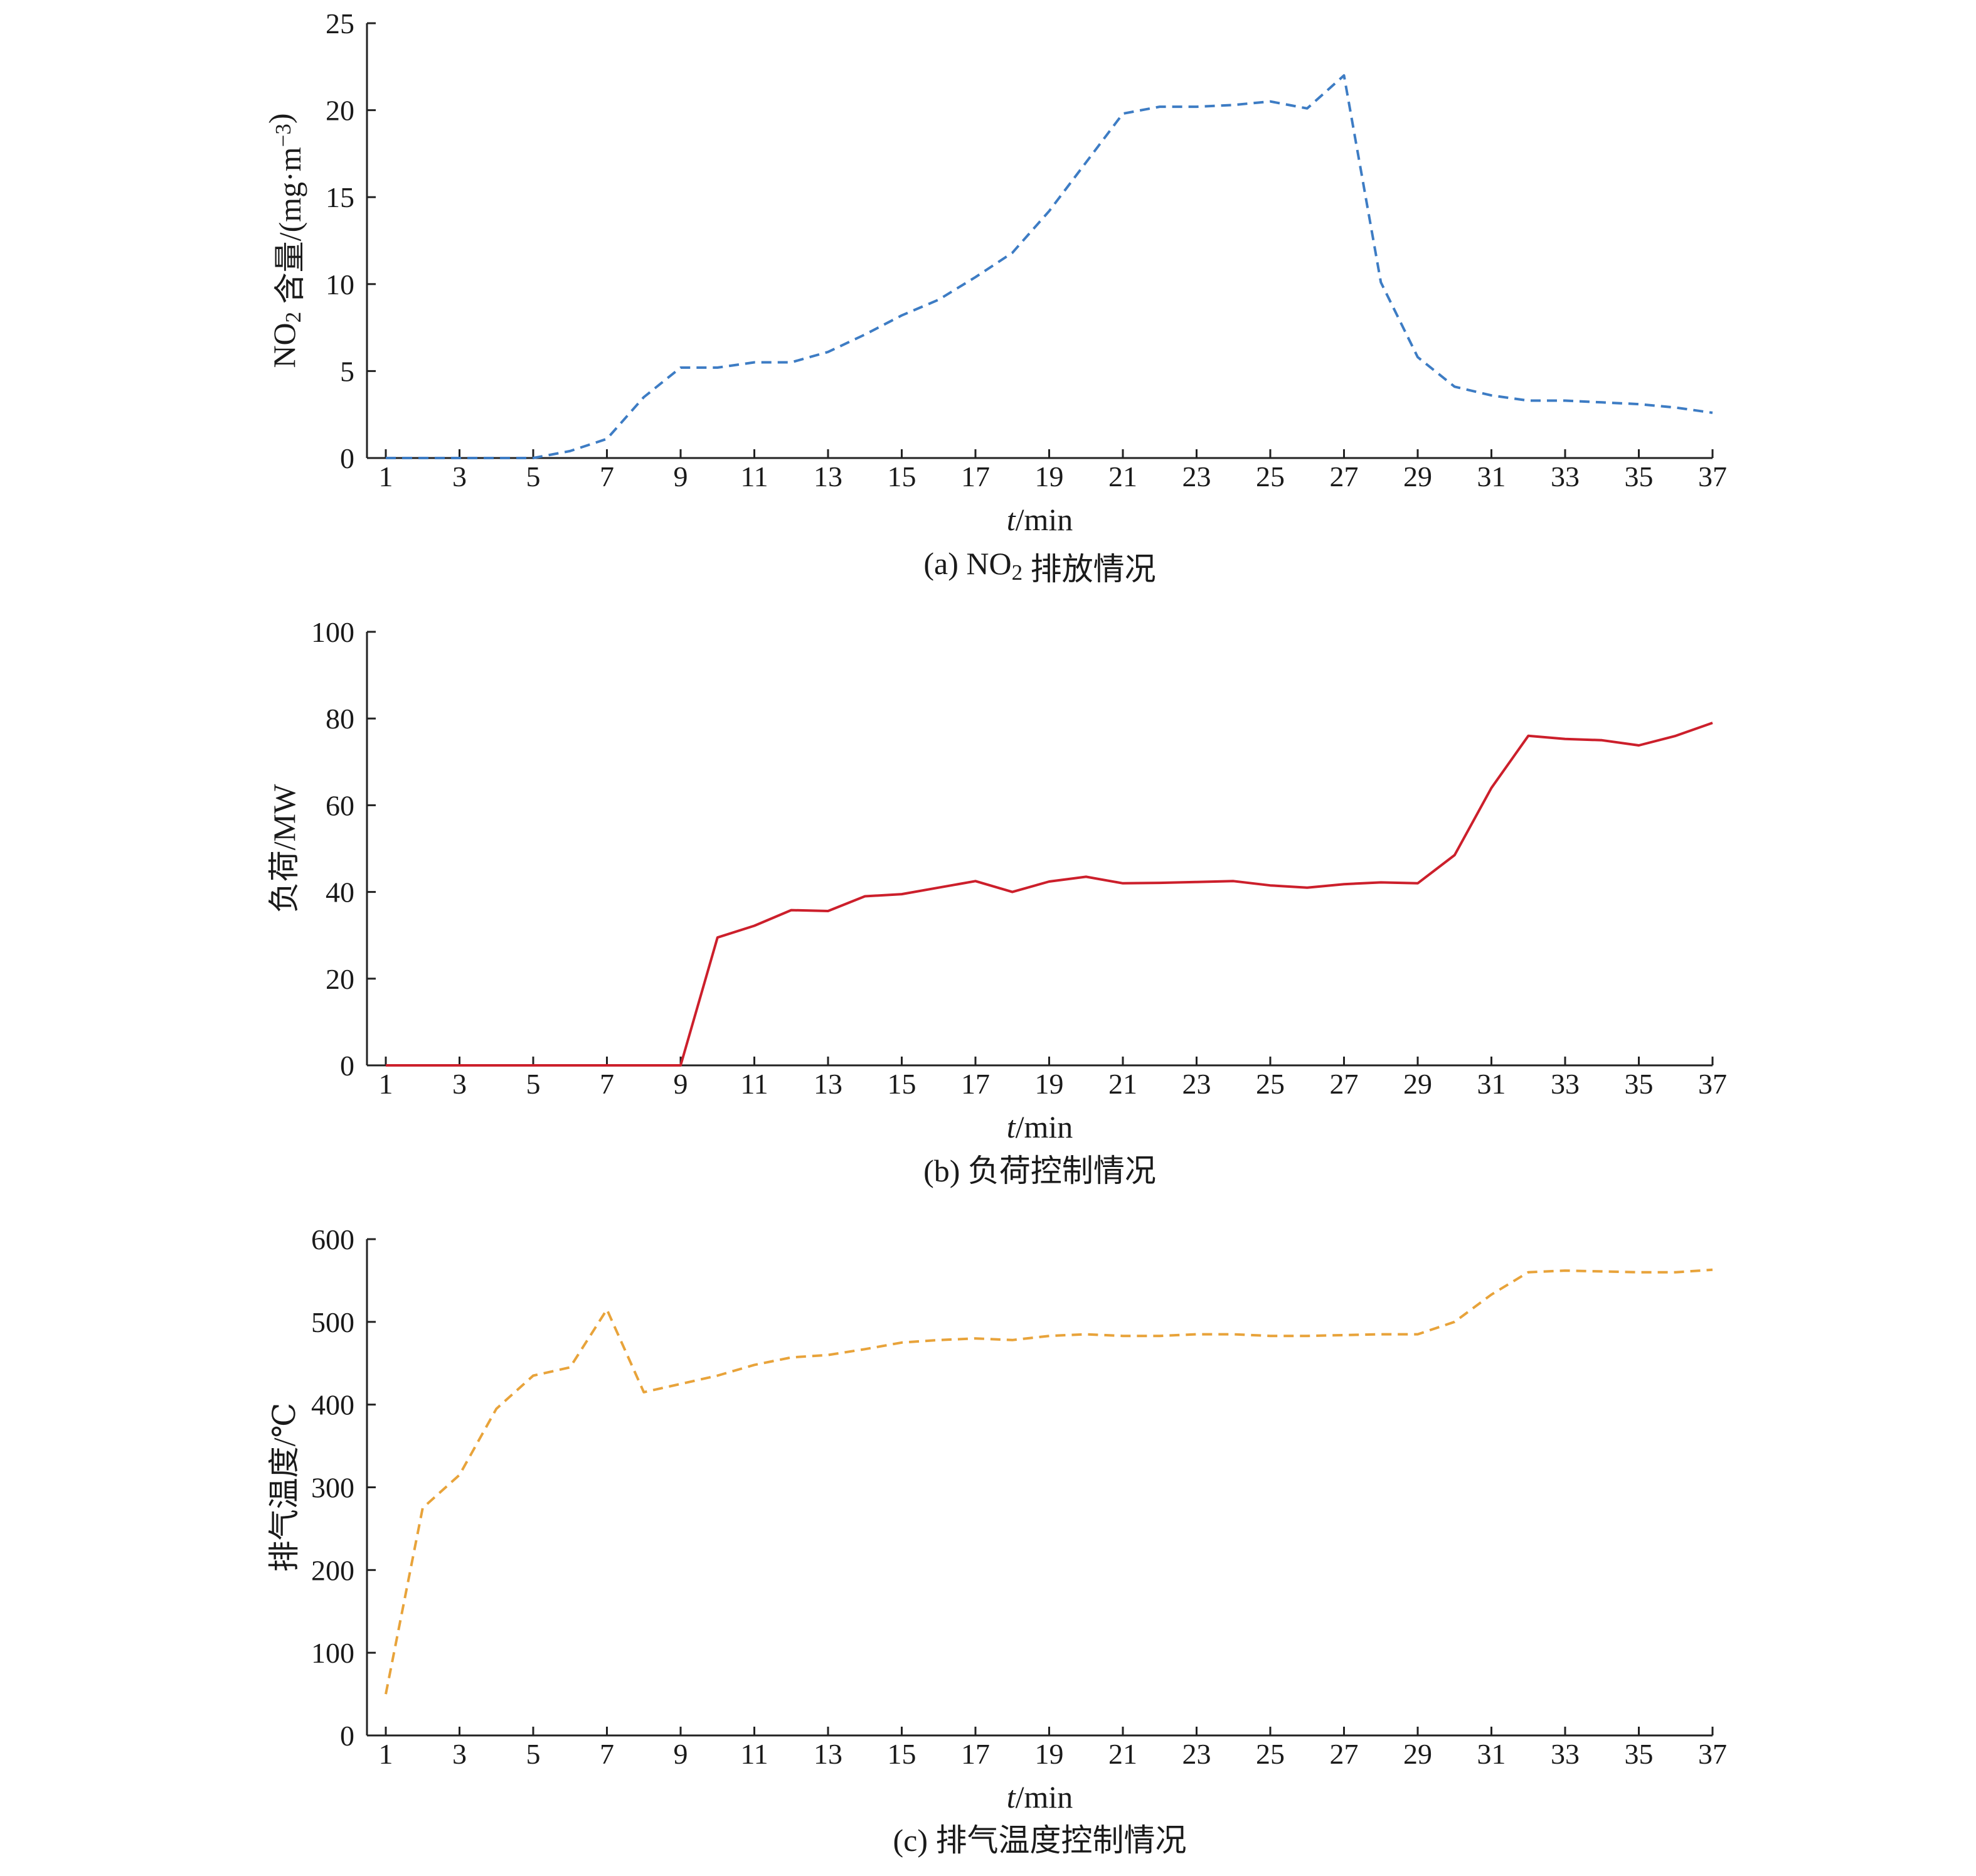  What do you see at coordinates (340, 719) in the screenshot?
I see `y-tick-label: 80` at bounding box center [340, 719].